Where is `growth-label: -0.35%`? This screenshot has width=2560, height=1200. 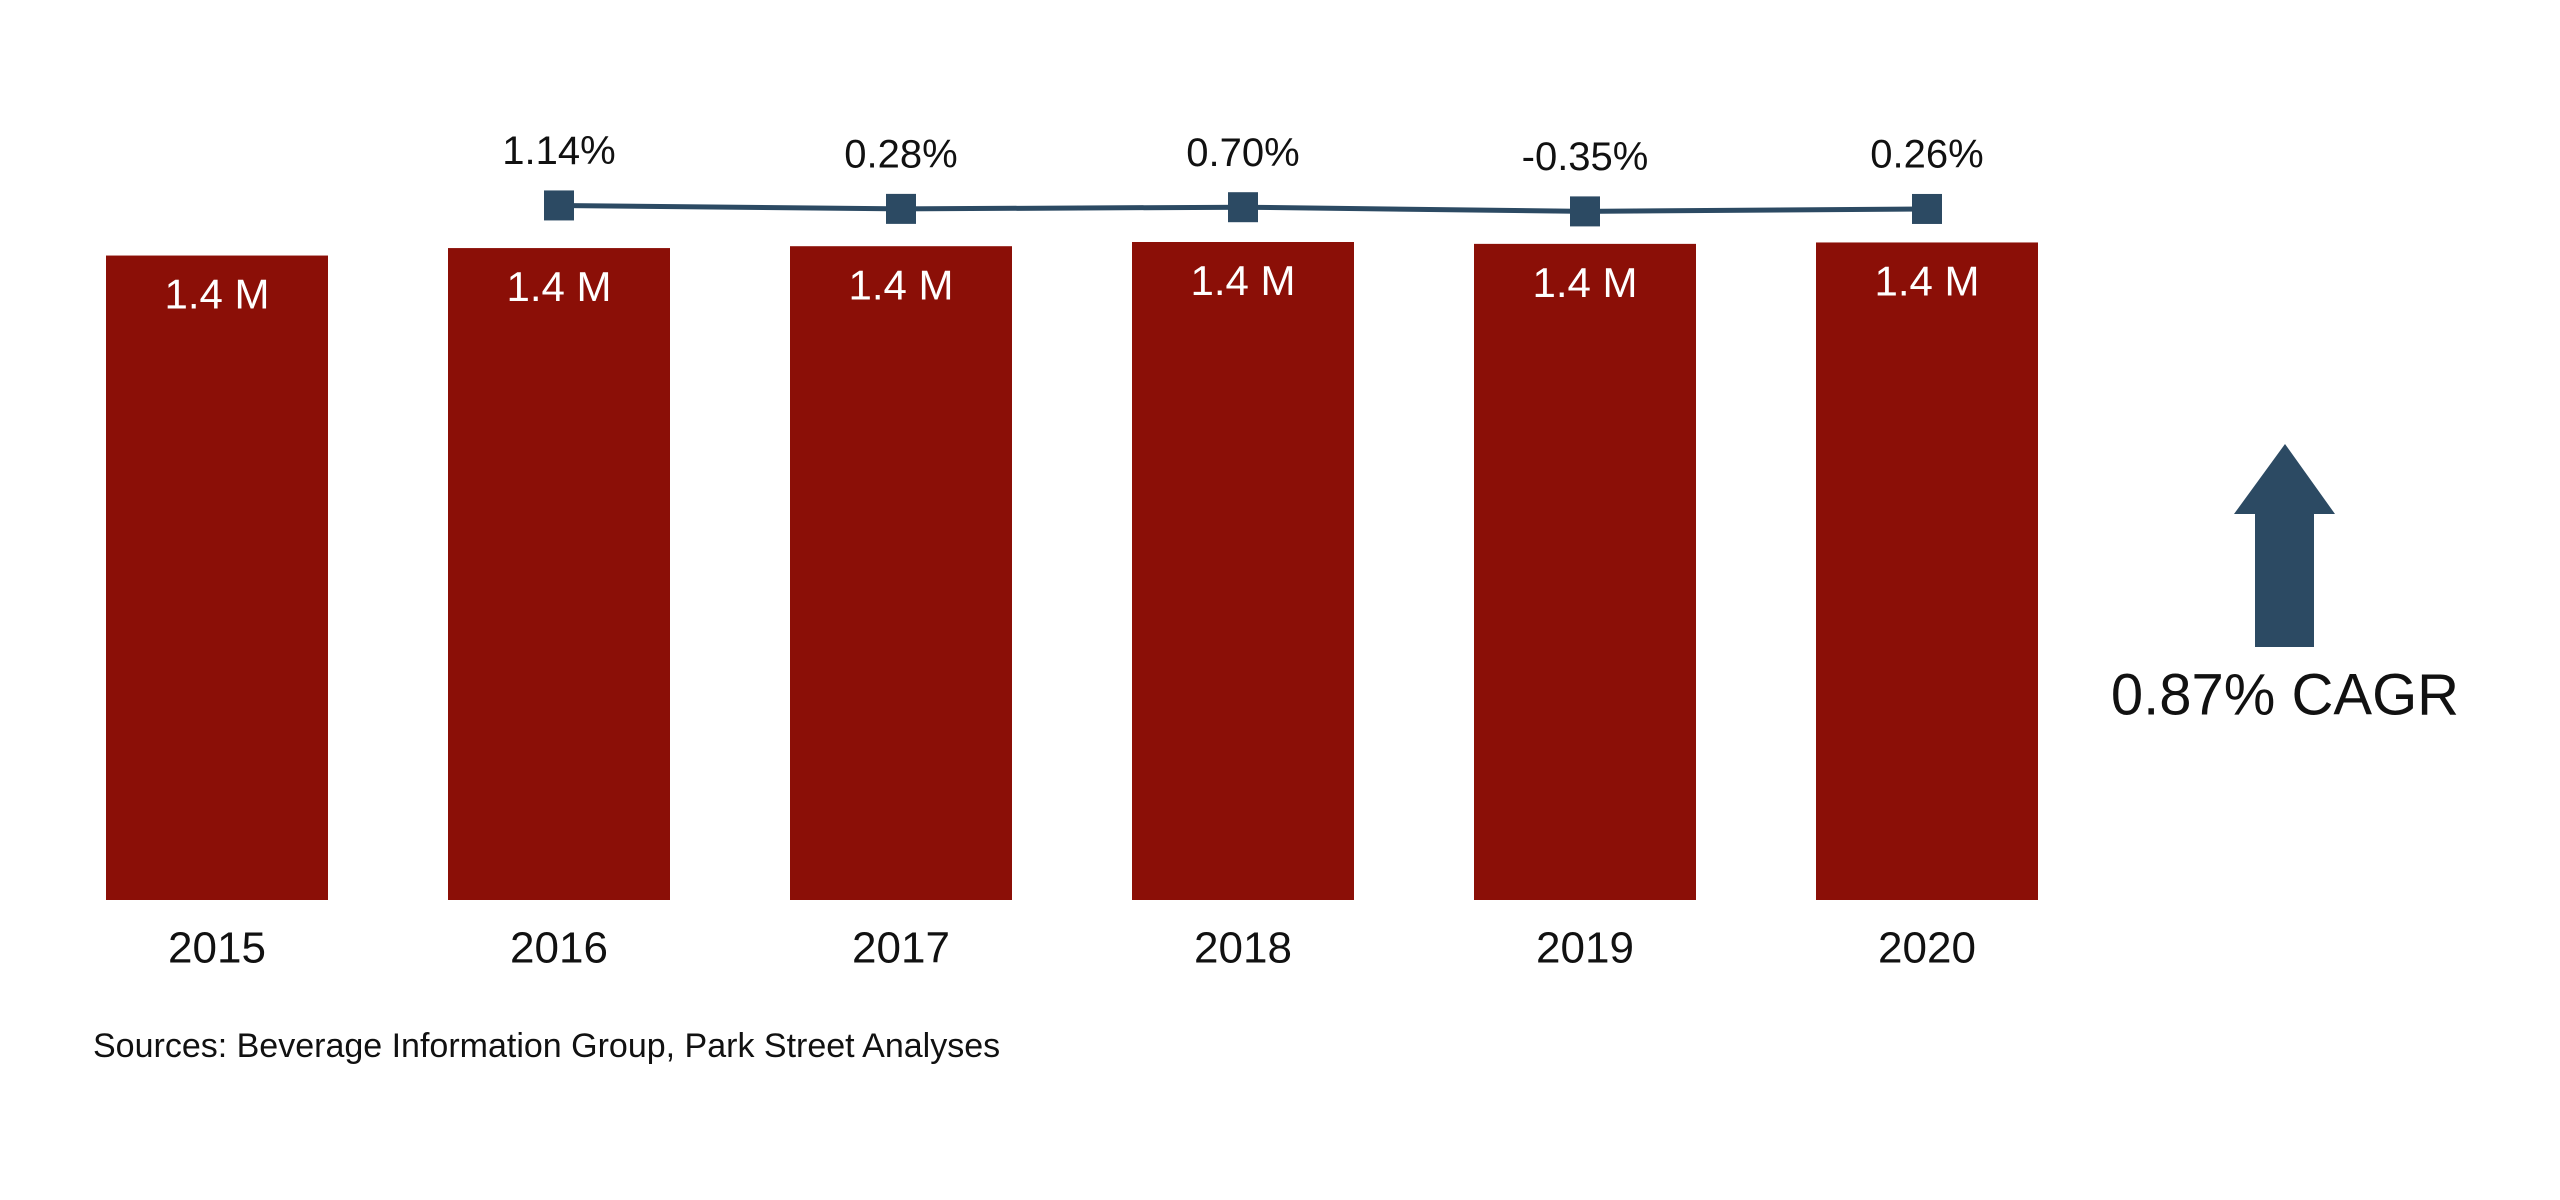 growth-label: -0.35% is located at coordinates (1585, 157).